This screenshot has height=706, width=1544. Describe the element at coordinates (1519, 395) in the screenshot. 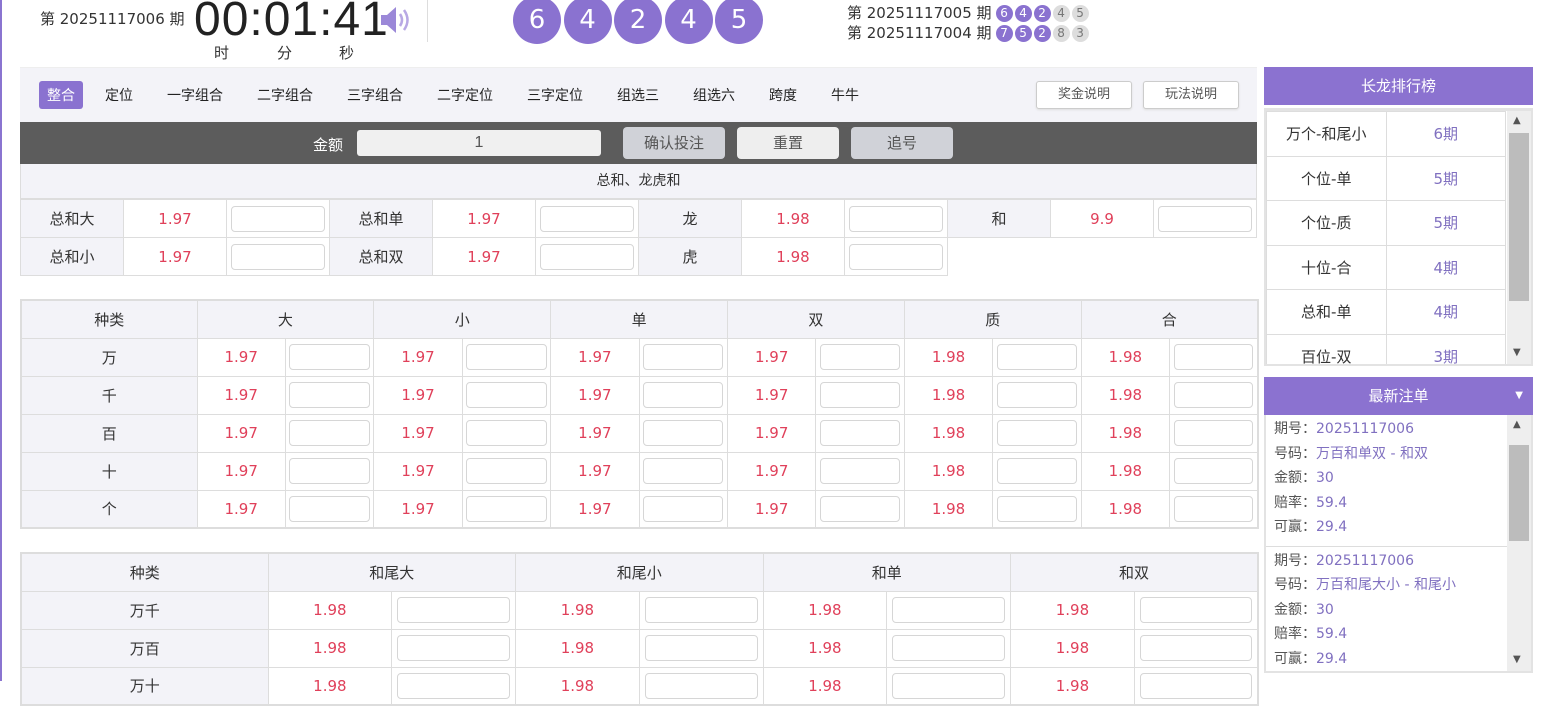

I see `dropdown-icon: ▼` at that location.